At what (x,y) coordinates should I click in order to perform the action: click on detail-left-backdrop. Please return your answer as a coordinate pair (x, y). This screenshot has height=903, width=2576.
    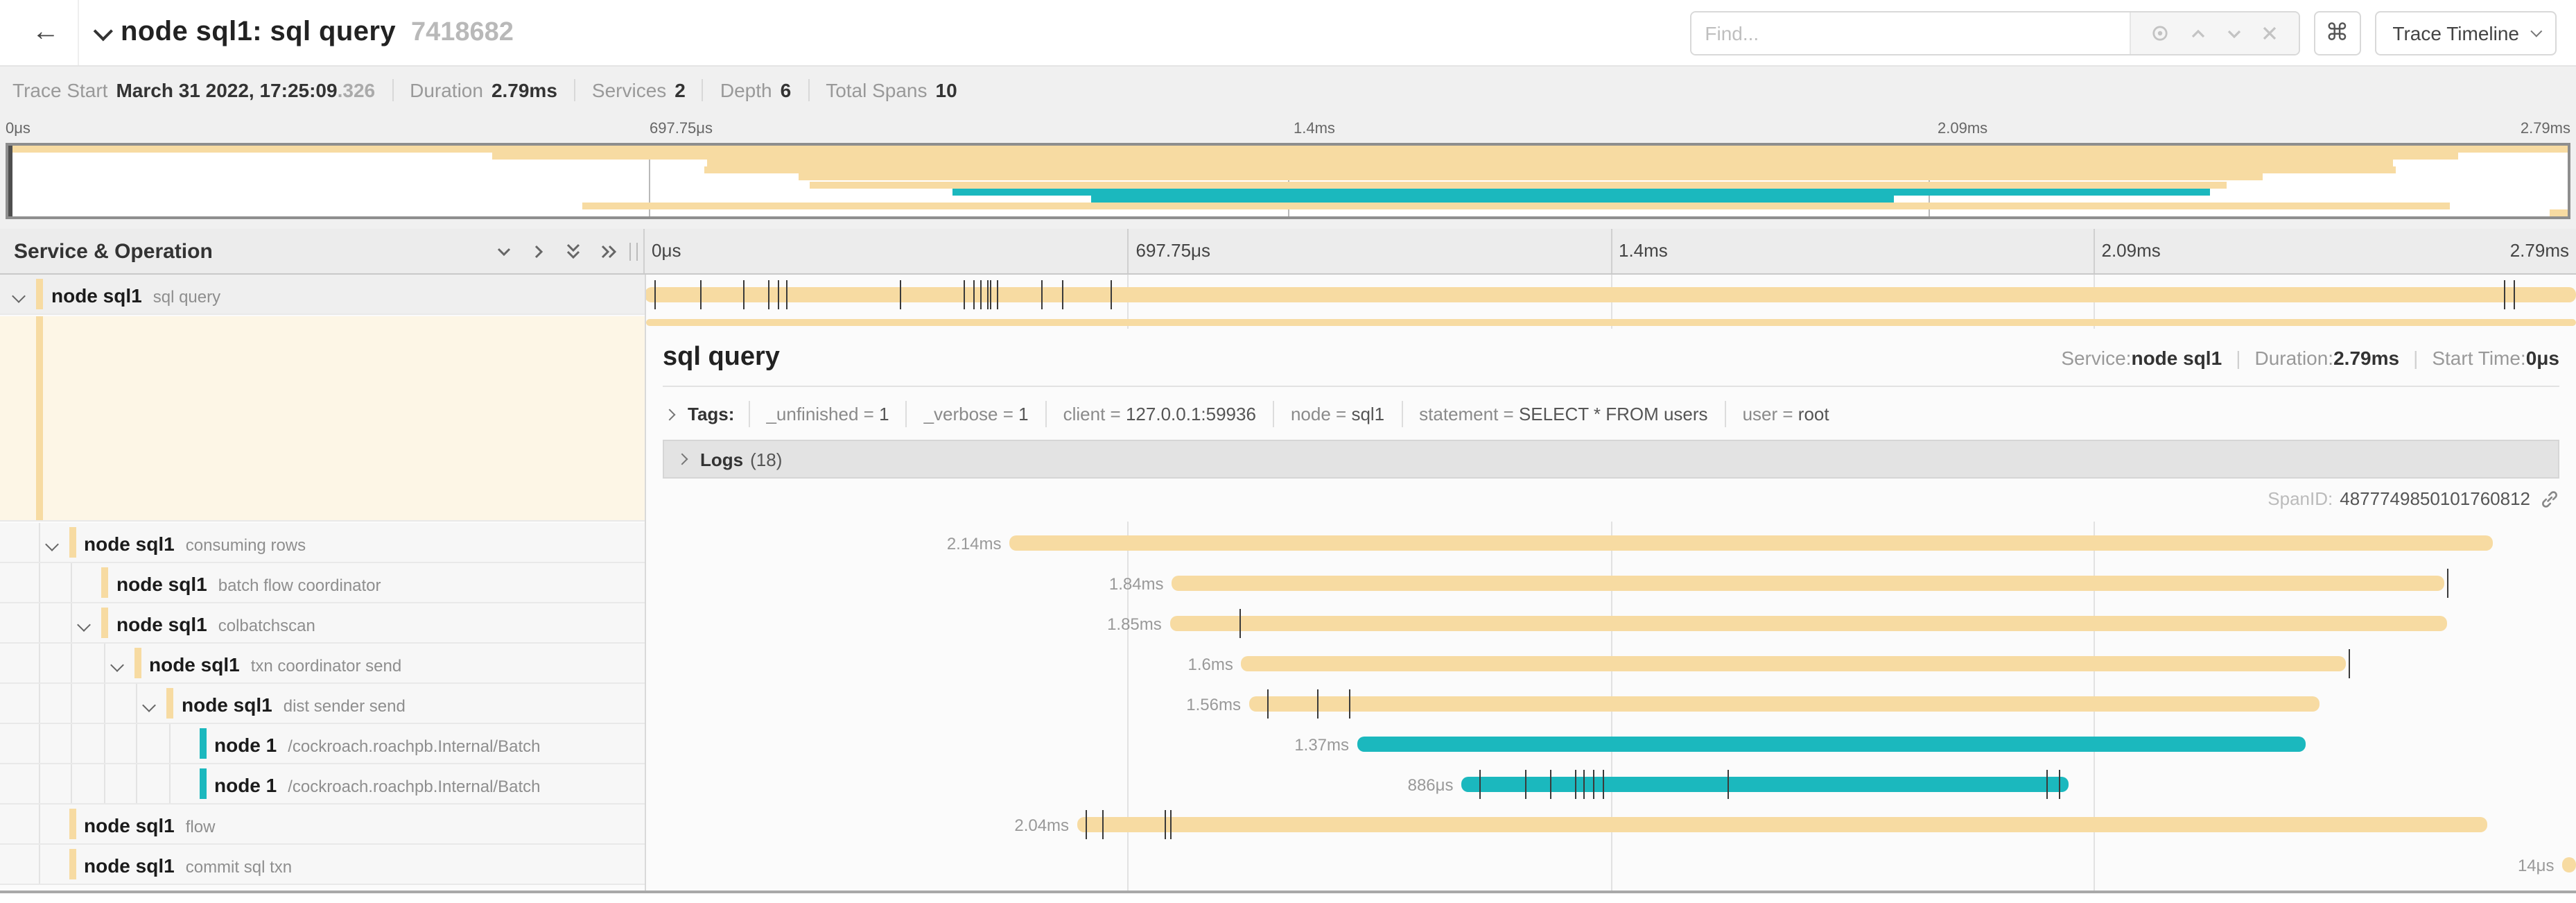
    Looking at the image, I should click on (322, 419).